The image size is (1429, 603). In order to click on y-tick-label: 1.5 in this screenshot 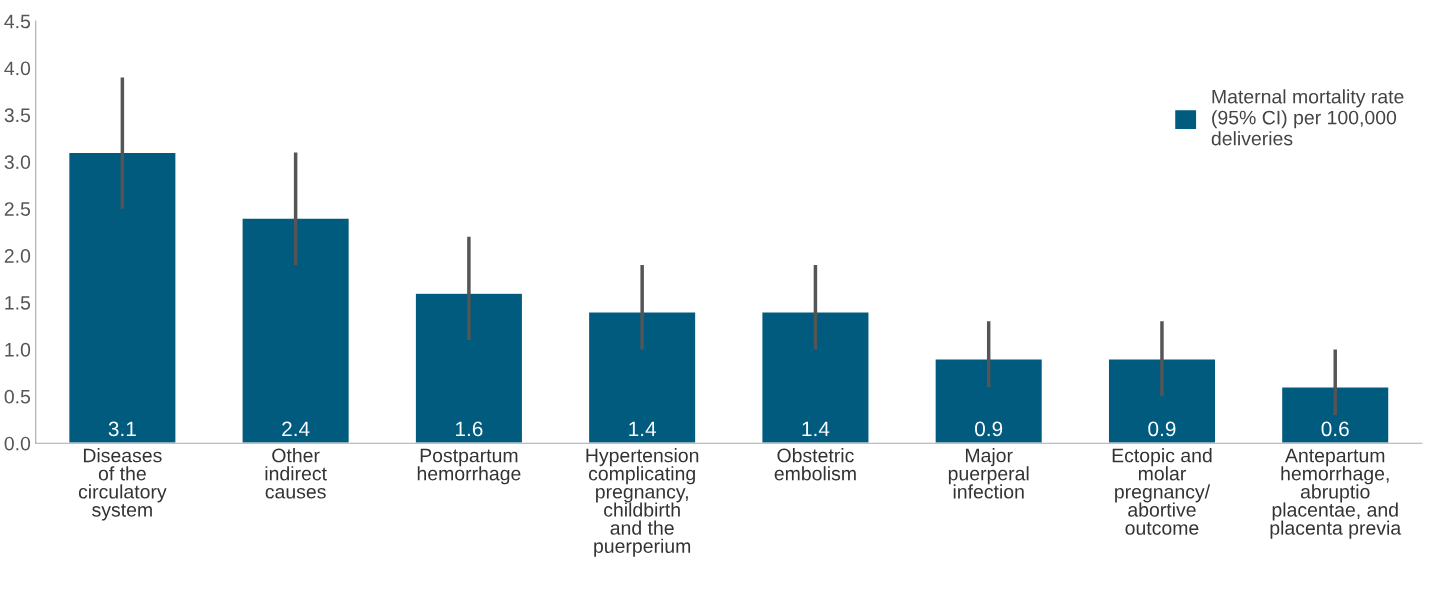, I will do `click(18, 303)`.